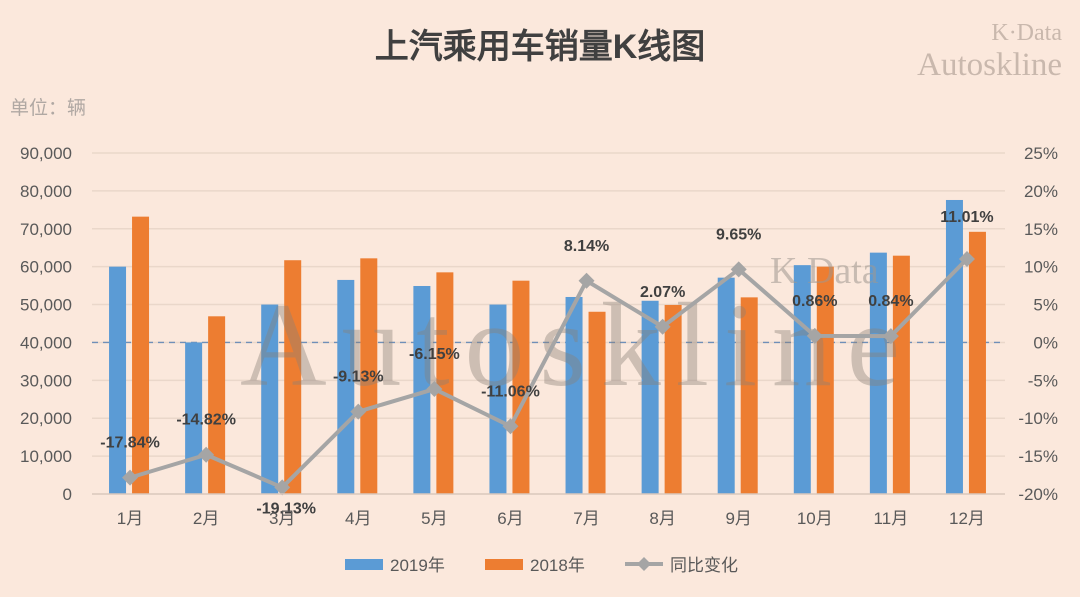 The image size is (1080, 597). Describe the element at coordinates (434, 518) in the screenshot. I see `x-tick-label: 5月` at that location.